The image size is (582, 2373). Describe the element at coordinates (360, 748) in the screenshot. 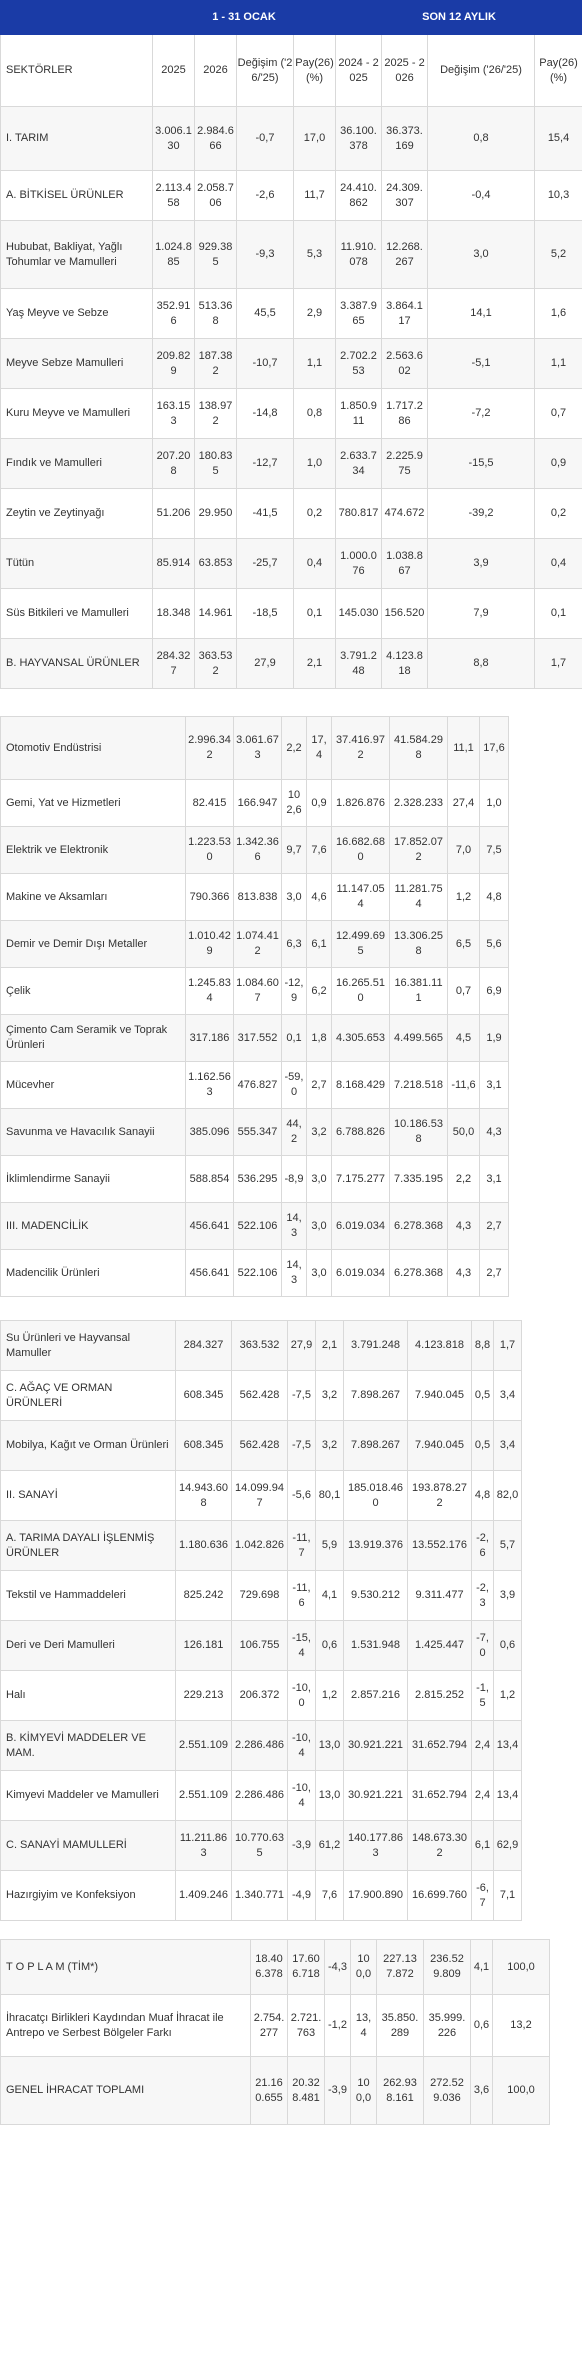

I see `value-12m-prev-cell: 37.416.972` at that location.